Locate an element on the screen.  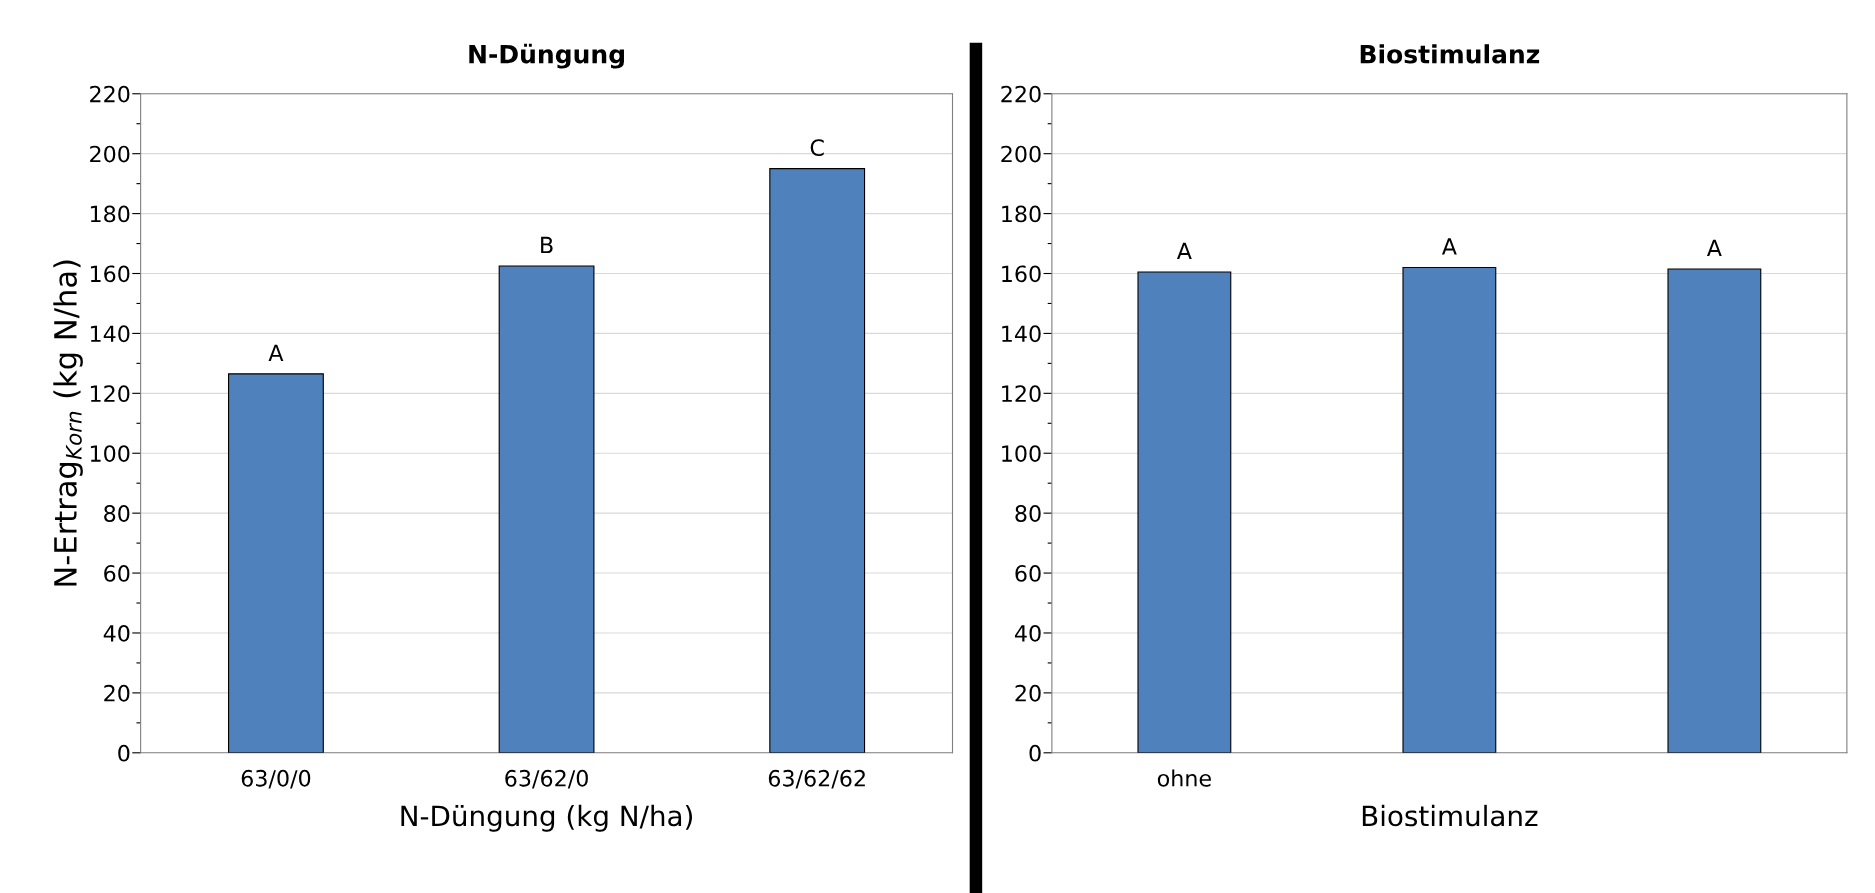
x-tick-label: 63/0/0 is located at coordinates (276, 779).